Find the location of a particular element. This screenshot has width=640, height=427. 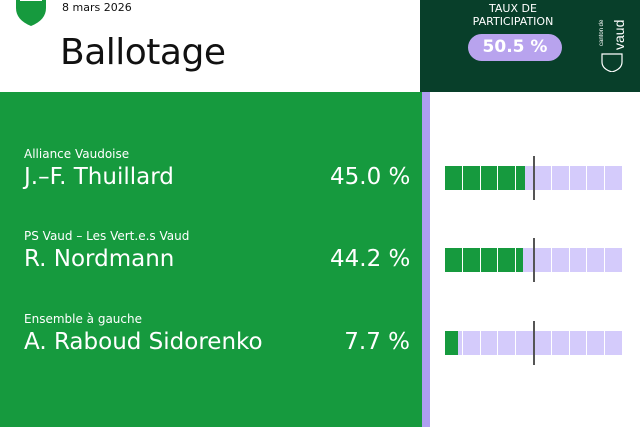

candidate-info: Alliance Vaudoise J.–F. Thuillard is located at coordinates (174, 169).